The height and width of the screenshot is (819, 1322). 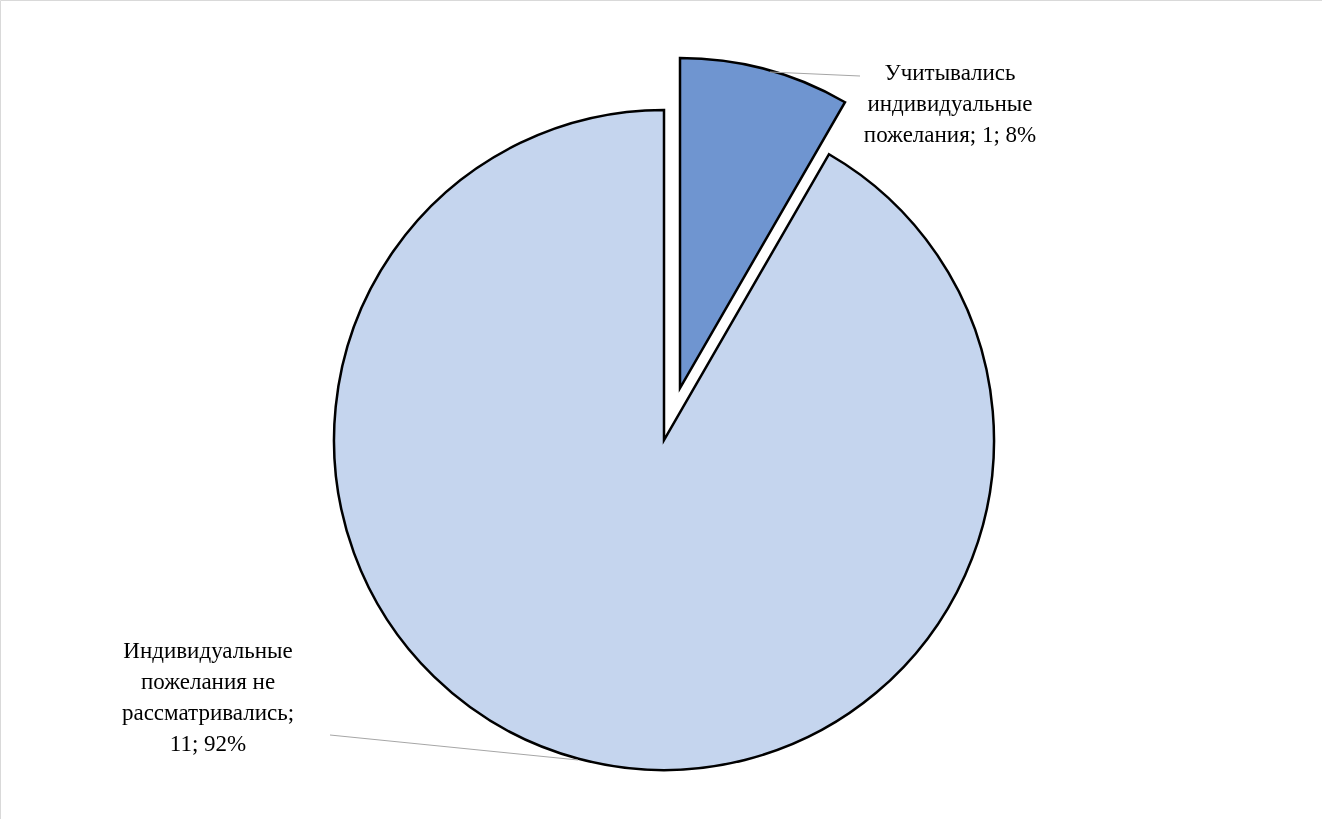 I want to click on slice-label: Учитывались индивидуальные пожелания; 1; 8%, so click(x=950, y=103).